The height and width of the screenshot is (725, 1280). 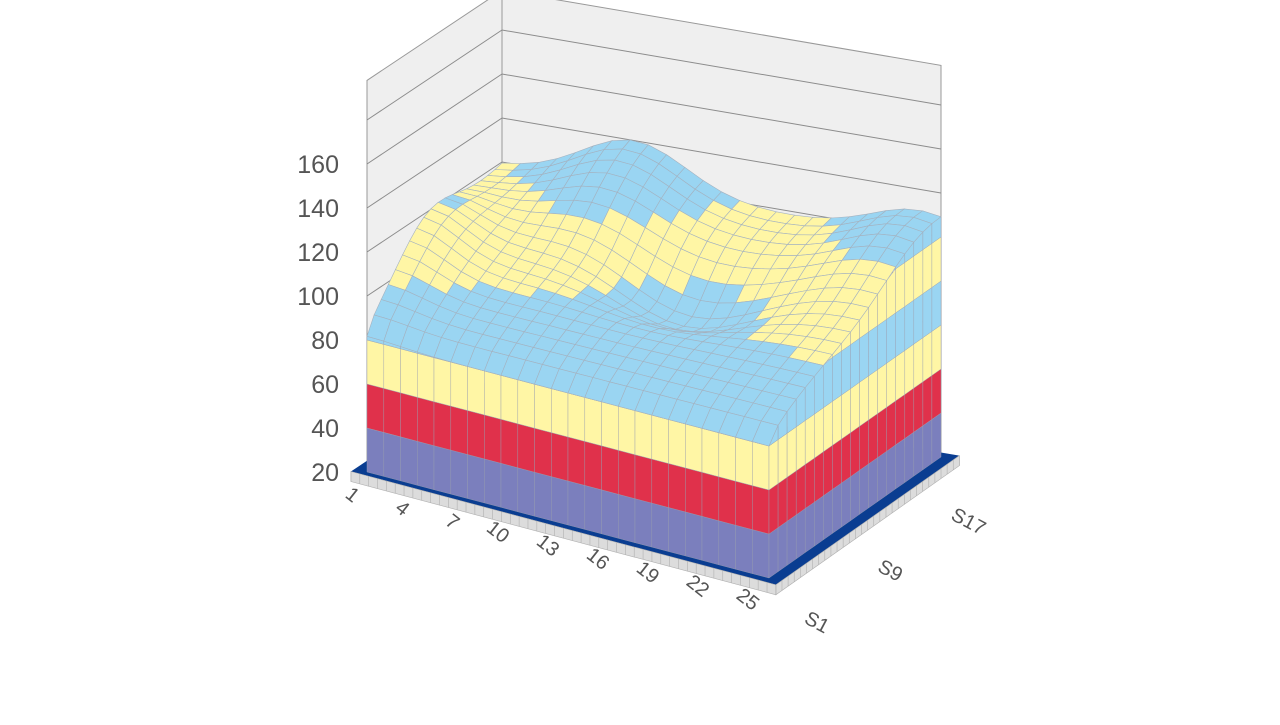 I want to click on y-tick-label: S9, so click(x=890, y=571).